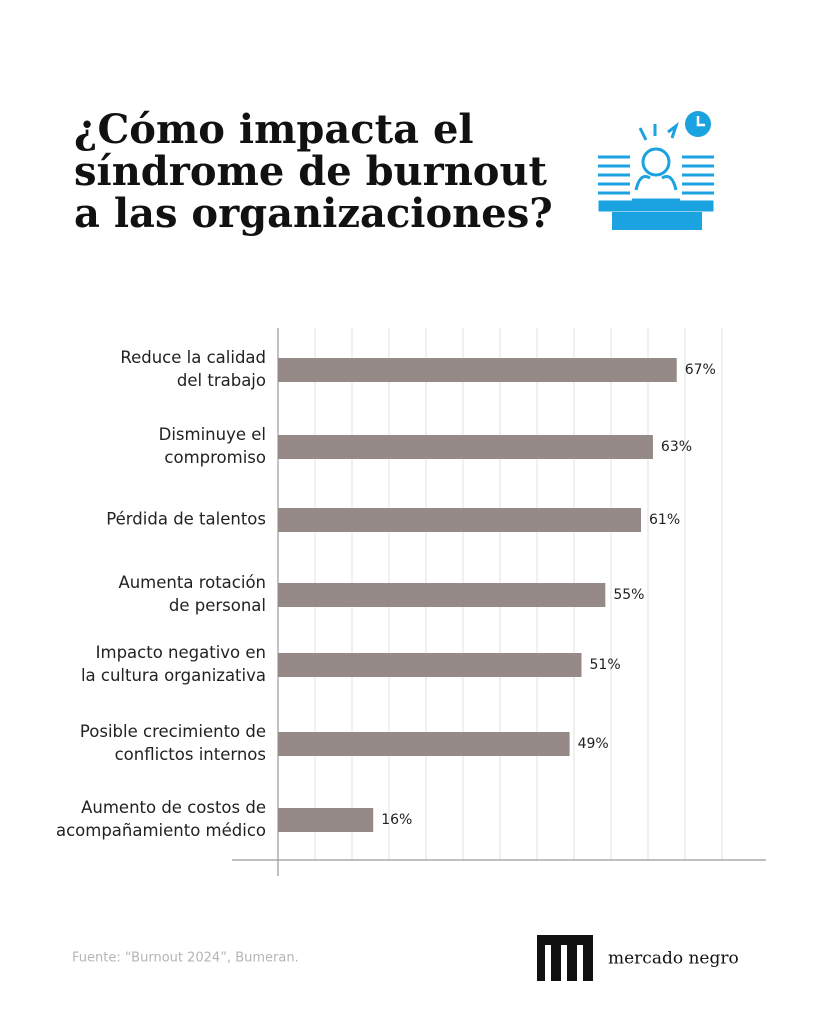  Describe the element at coordinates (173, 807) in the screenshot. I see `category-label: Aumento de costos de` at that location.